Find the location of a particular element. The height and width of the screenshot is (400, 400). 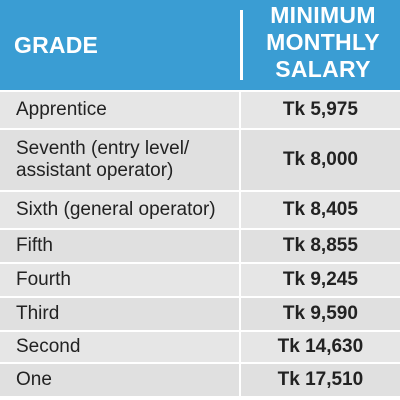

grade-cell: One is located at coordinates (119, 380).